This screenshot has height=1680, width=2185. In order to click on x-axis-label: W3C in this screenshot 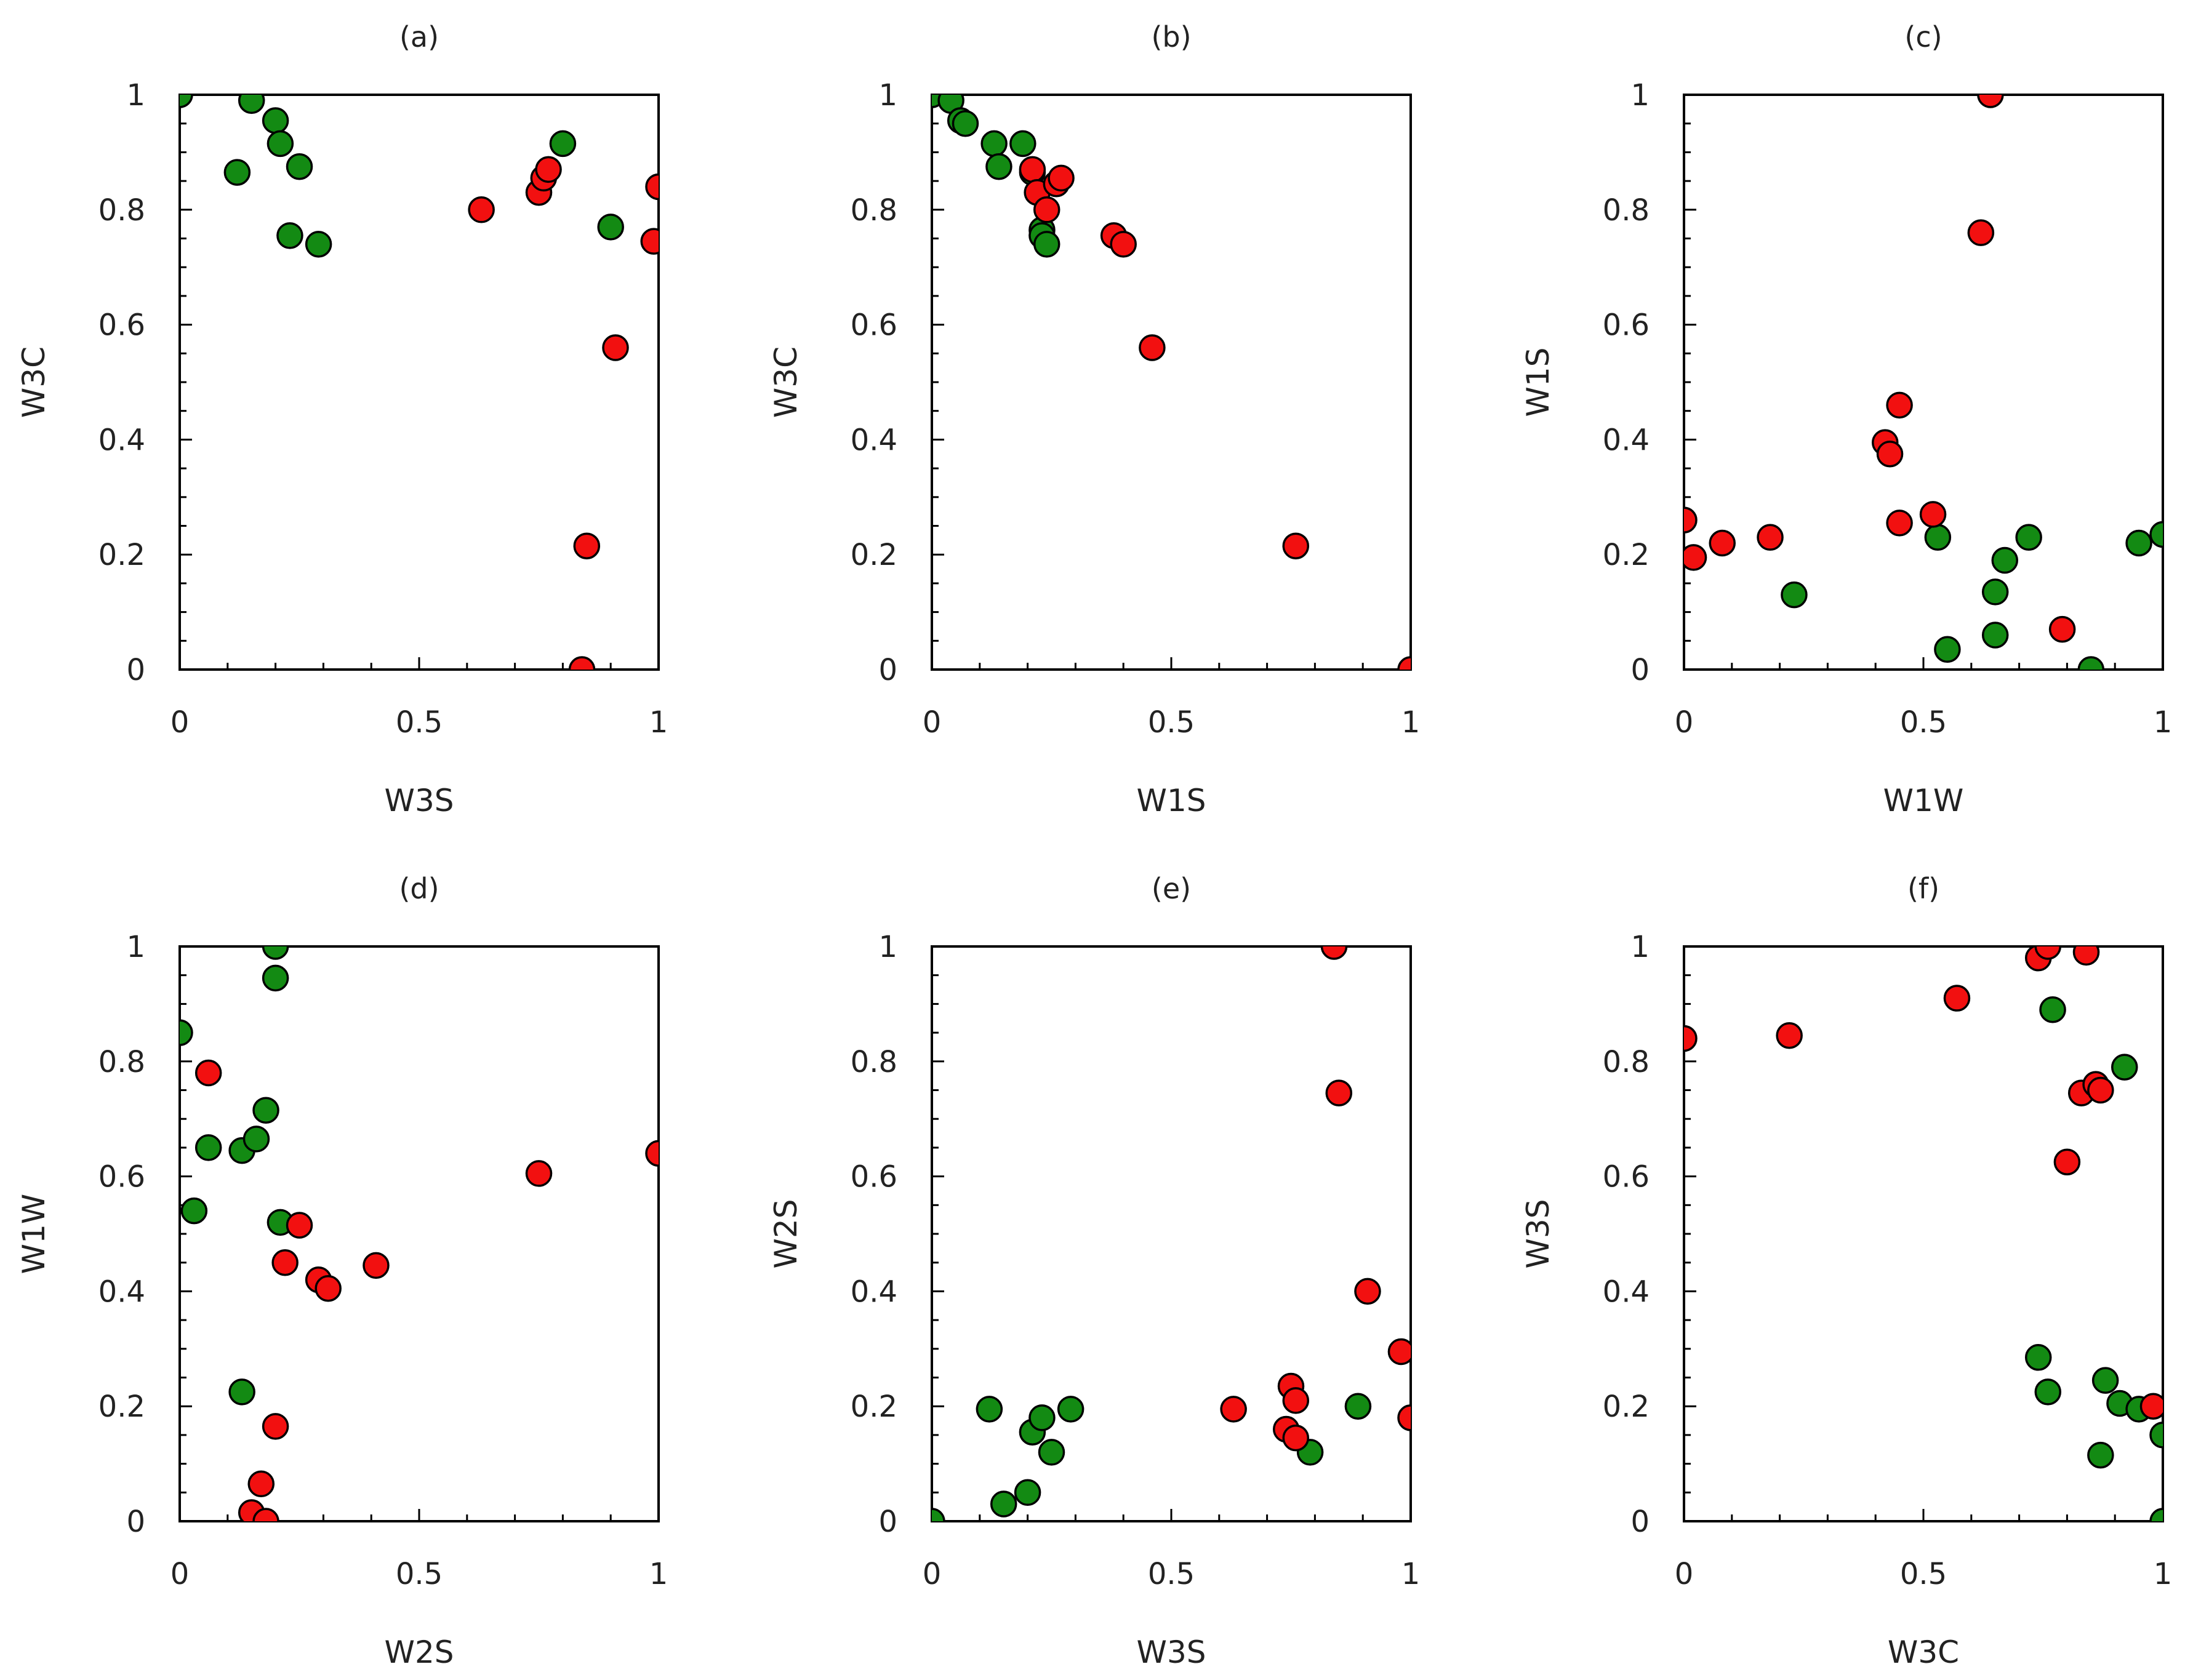, I will do `click(1923, 1652)`.